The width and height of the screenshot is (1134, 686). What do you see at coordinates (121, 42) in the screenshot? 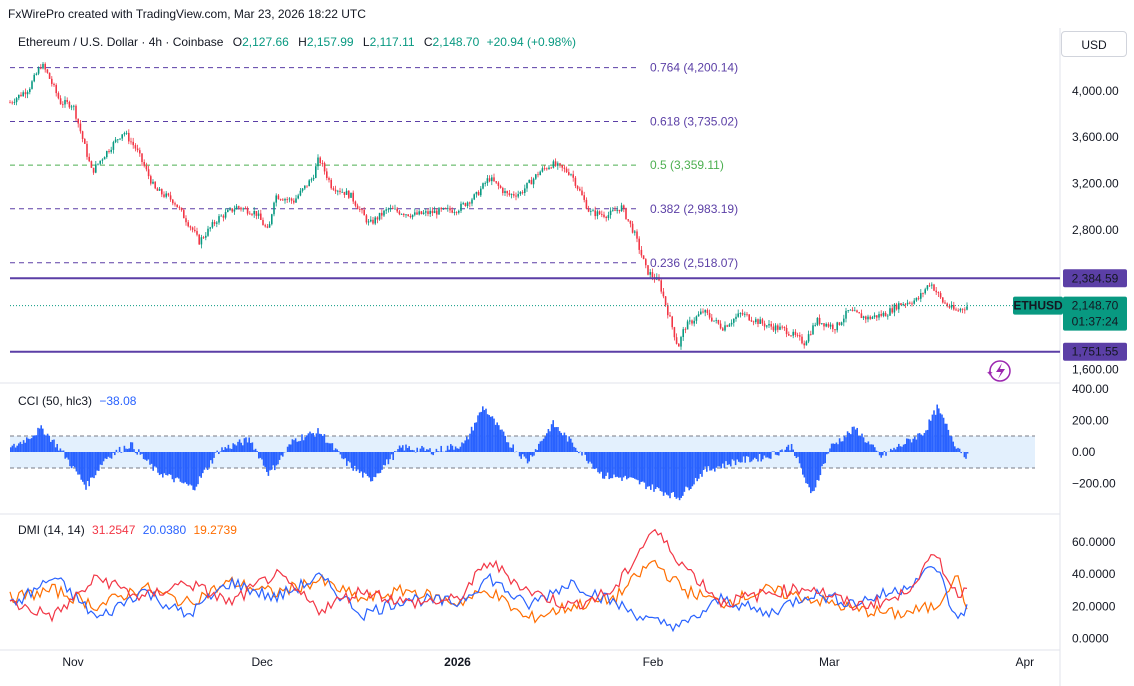
I see `symbol-name: Ethereum / U.S. Dollar · 4h · Coinbase` at bounding box center [121, 42].